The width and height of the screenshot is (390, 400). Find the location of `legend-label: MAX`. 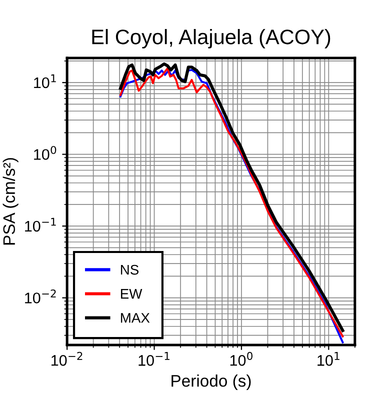

legend-label: MAX is located at coordinates (135, 318).